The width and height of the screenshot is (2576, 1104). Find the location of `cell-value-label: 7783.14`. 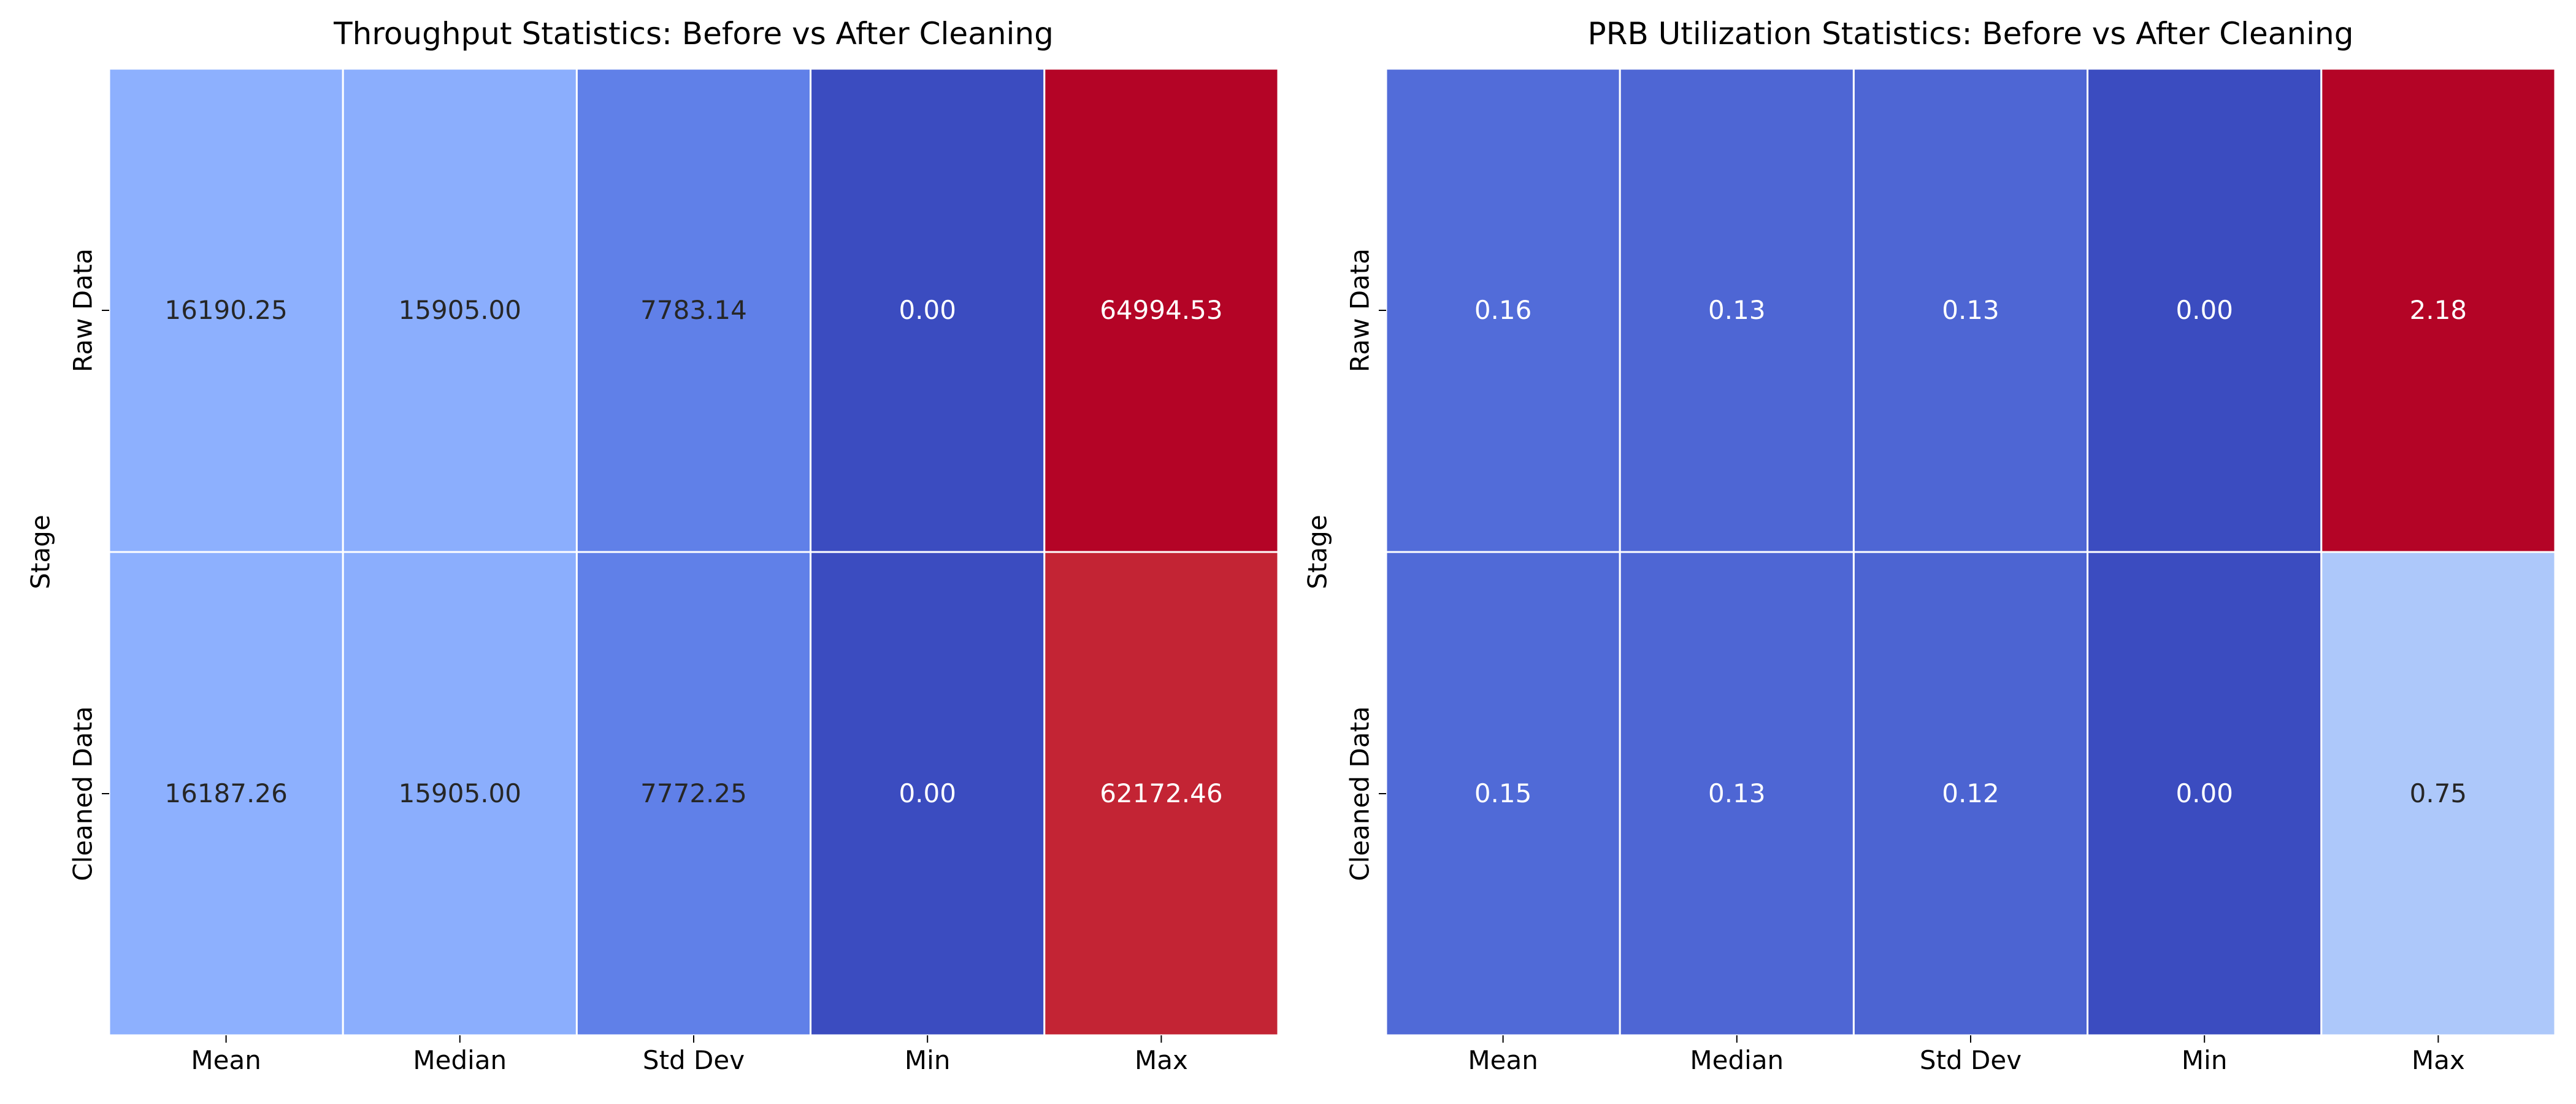

cell-value-label: 7783.14 is located at coordinates (693, 310).